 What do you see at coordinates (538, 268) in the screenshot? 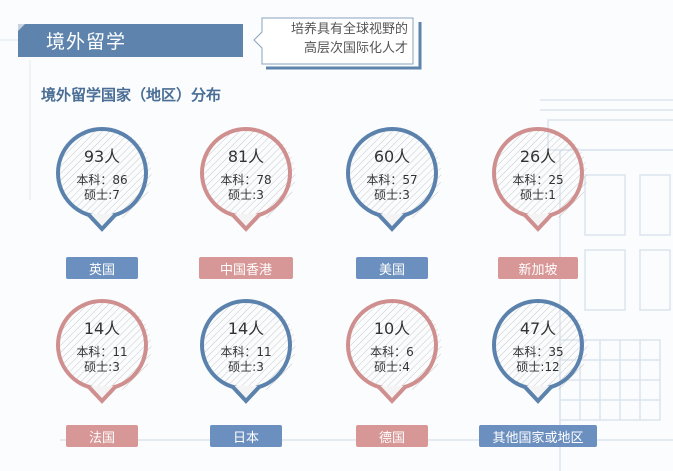
I see `destination-label: 新加坡` at bounding box center [538, 268].